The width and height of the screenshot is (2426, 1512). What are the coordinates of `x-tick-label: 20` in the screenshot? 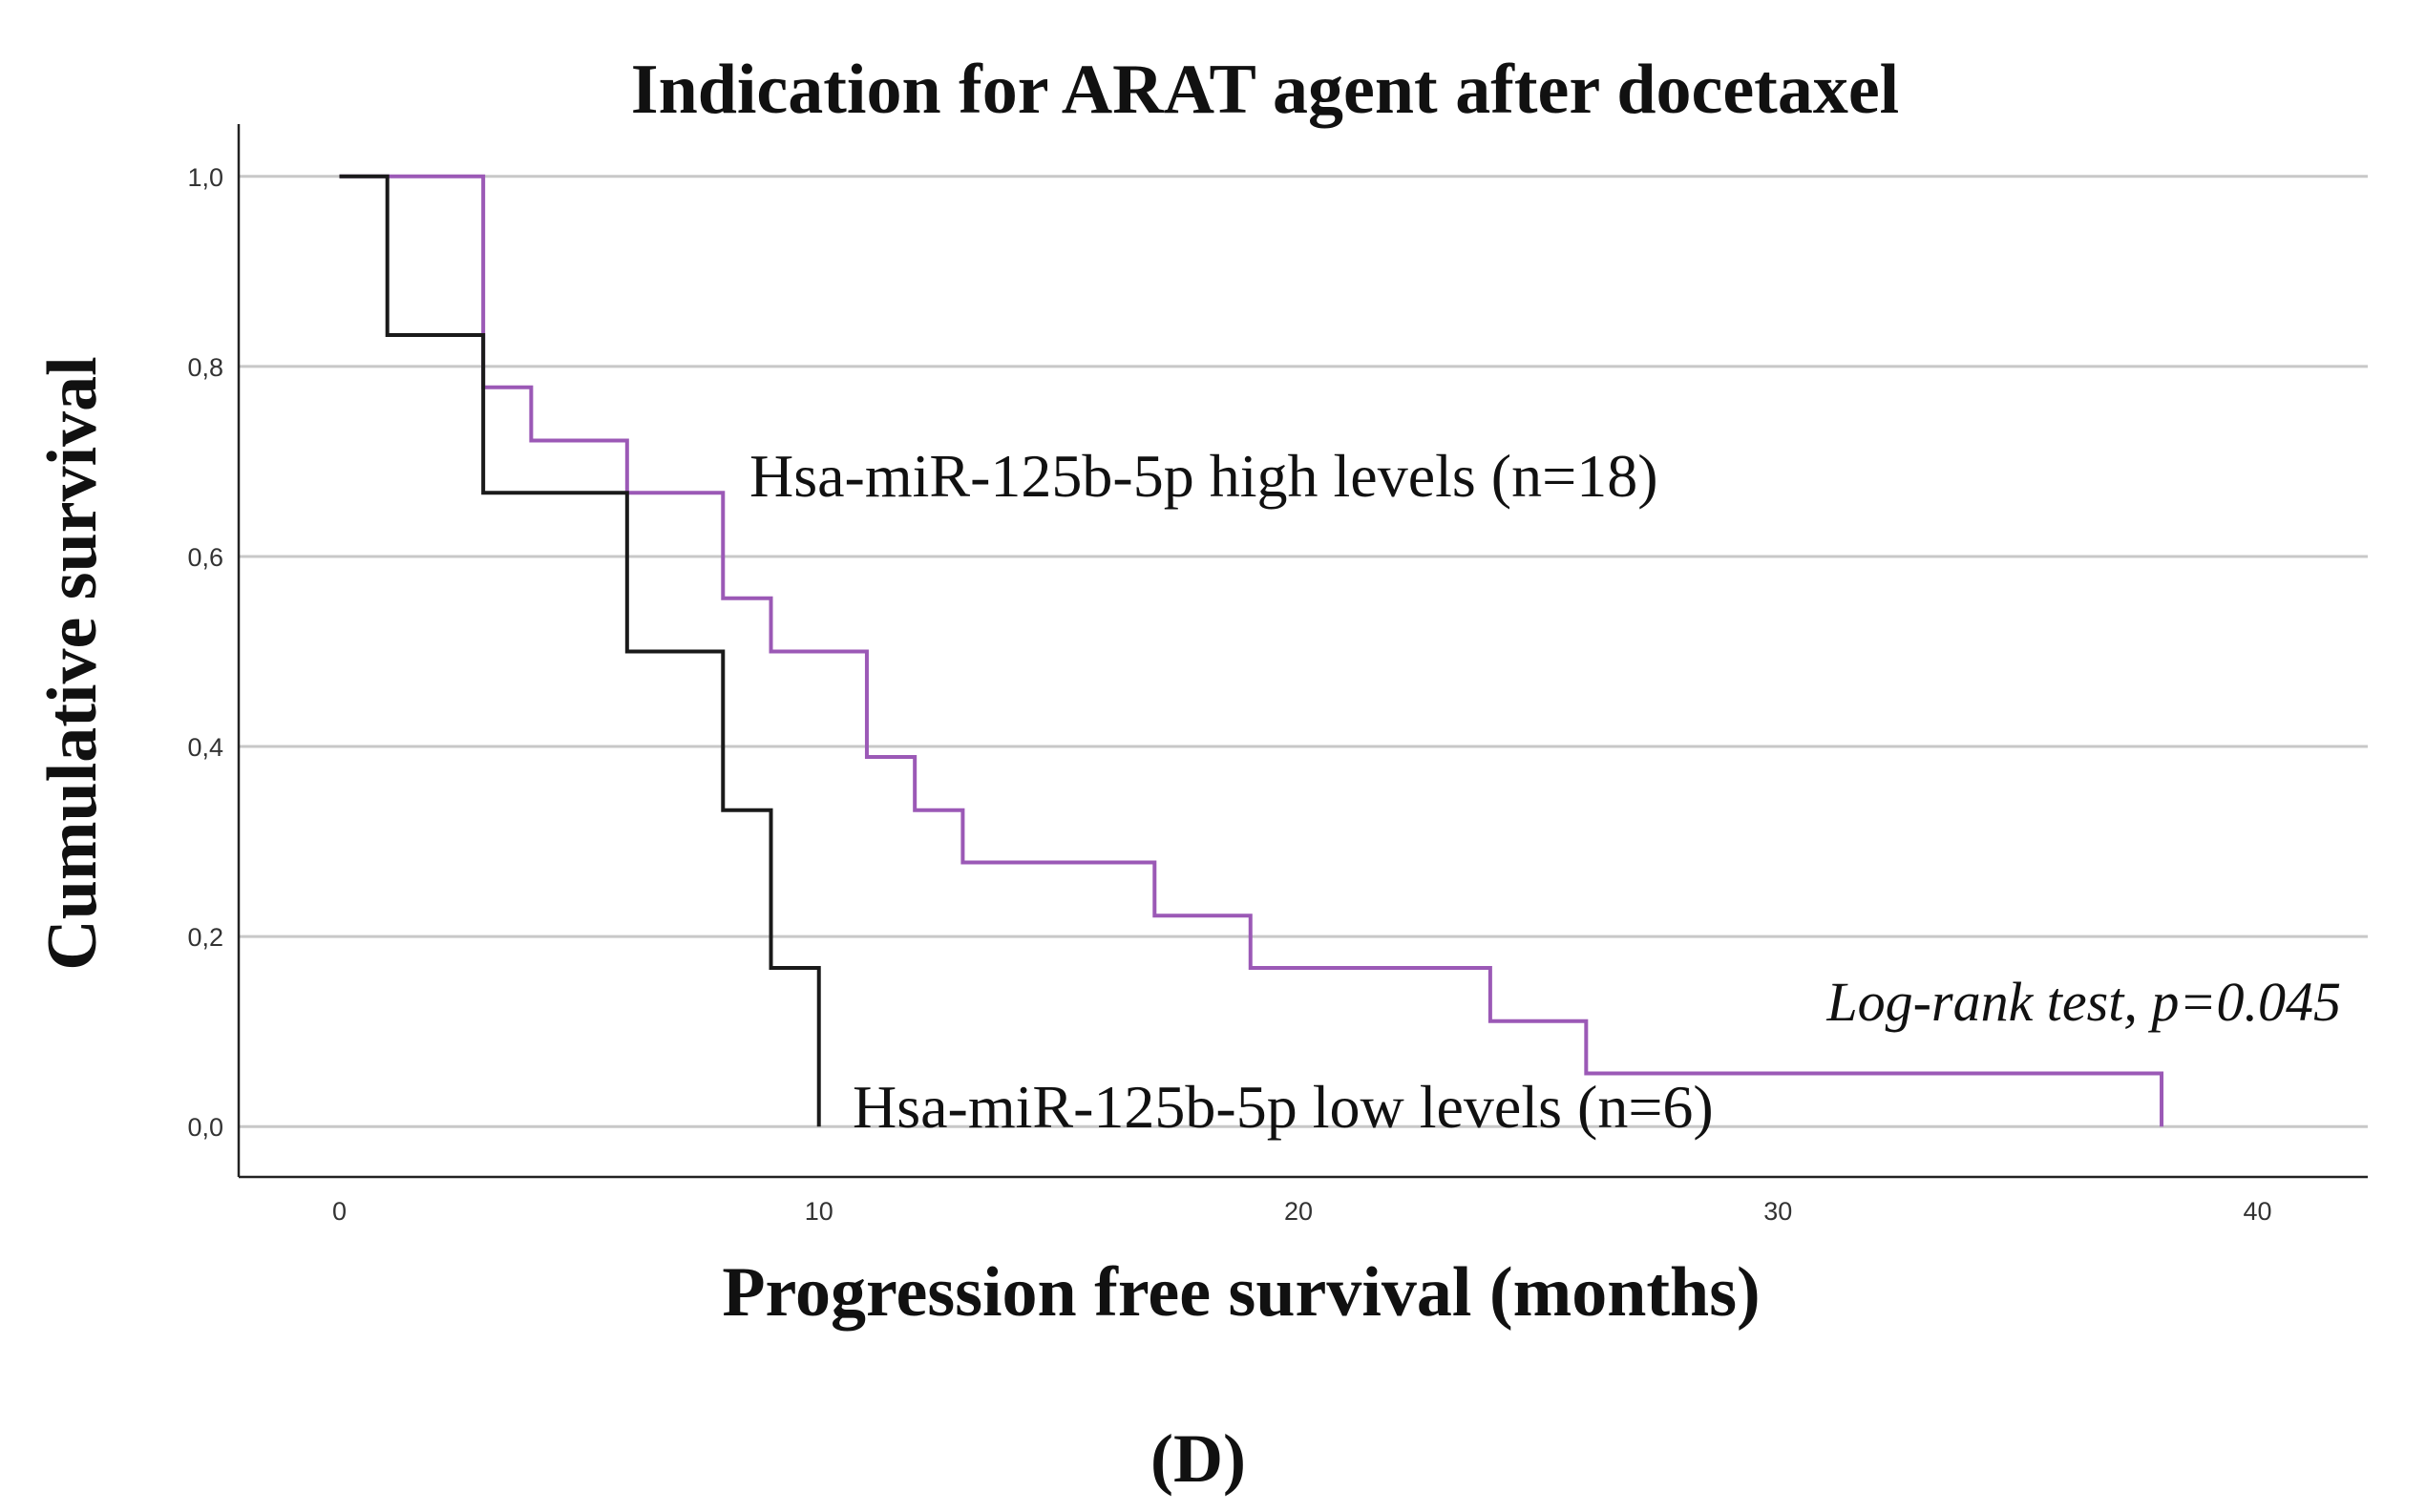 It's located at (1298, 1211).